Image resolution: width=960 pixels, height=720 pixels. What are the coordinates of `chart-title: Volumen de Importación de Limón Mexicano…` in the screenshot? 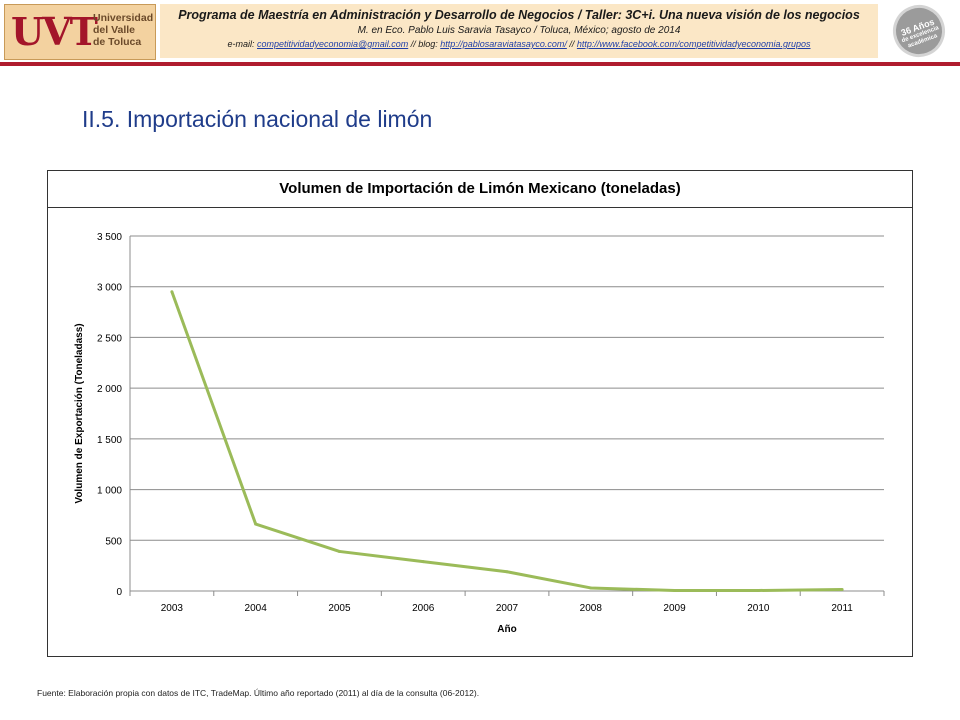 It's located at (480, 189).